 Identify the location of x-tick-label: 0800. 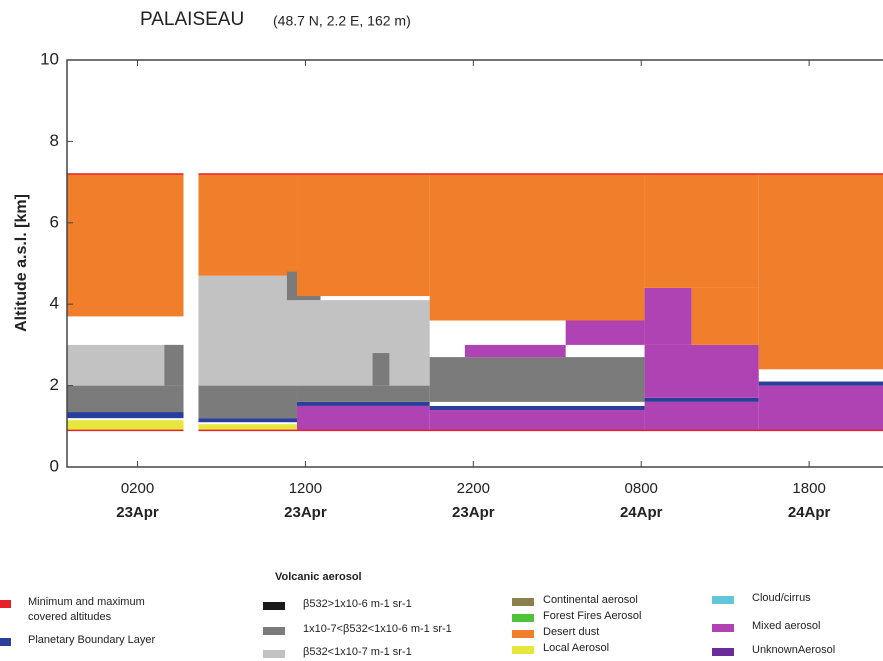
(641, 488).